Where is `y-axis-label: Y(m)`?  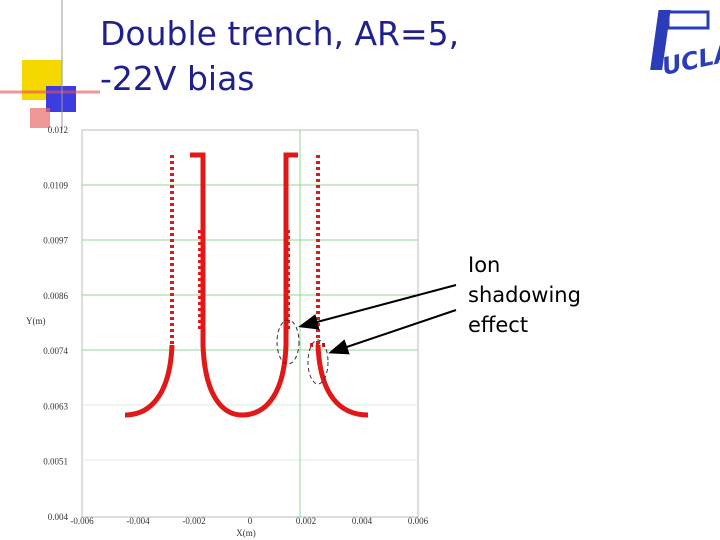
y-axis-label: Y(m) is located at coordinates (36, 321).